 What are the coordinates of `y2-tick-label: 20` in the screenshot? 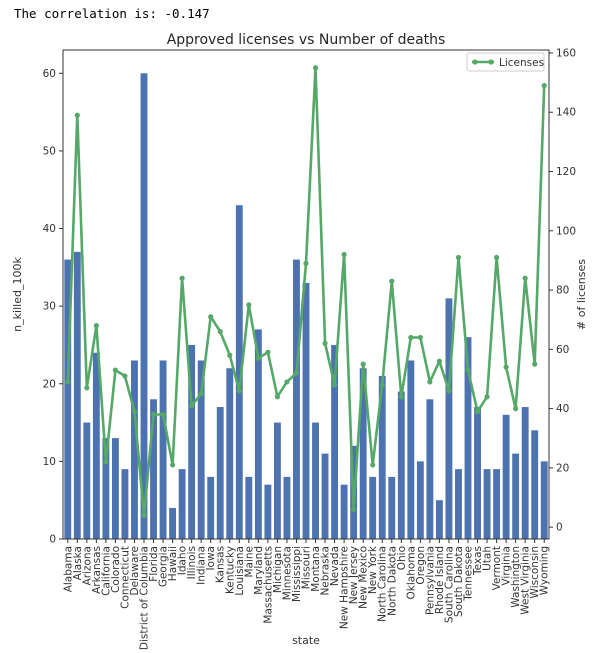 It's located at (562, 468).